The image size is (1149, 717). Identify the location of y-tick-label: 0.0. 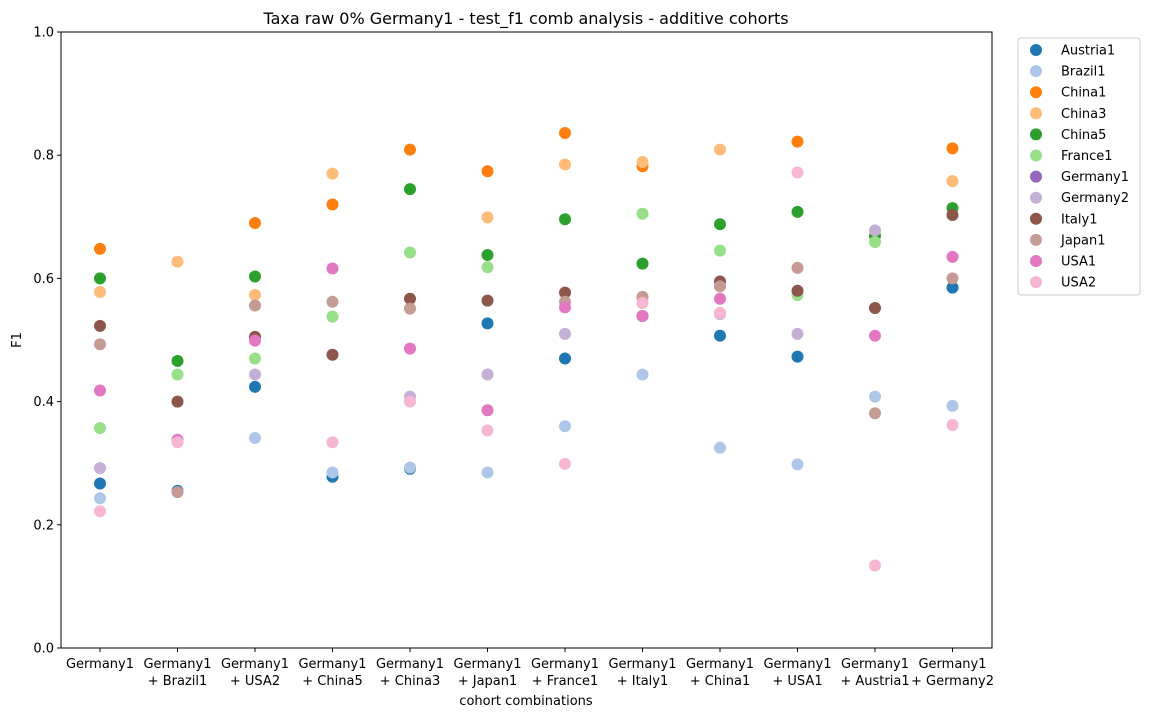
(43, 649).